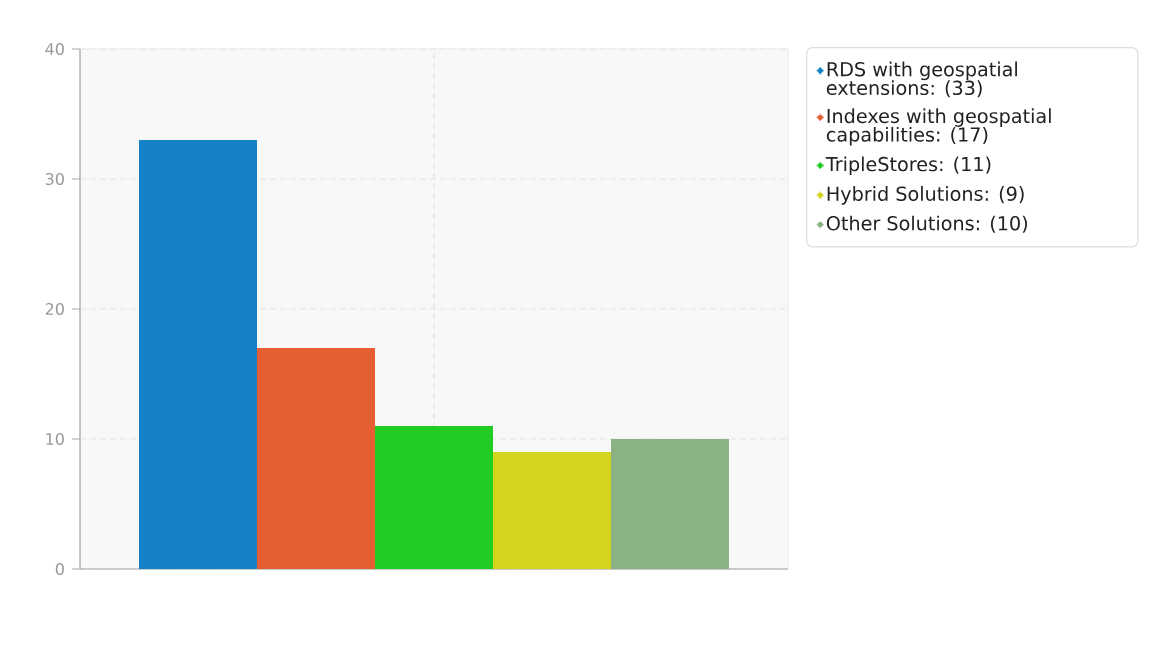  What do you see at coordinates (54, 309) in the screenshot?
I see `y-tick-label: 20` at bounding box center [54, 309].